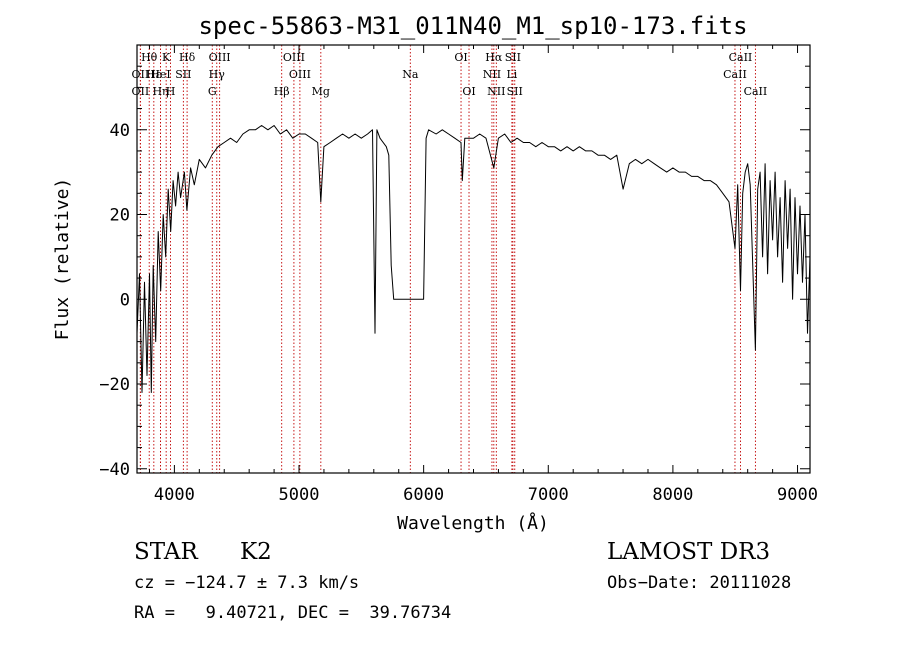 This screenshot has width=900, height=649. Describe the element at coordinates (468, 91) in the screenshot. I see `line-label-19: OI` at that location.